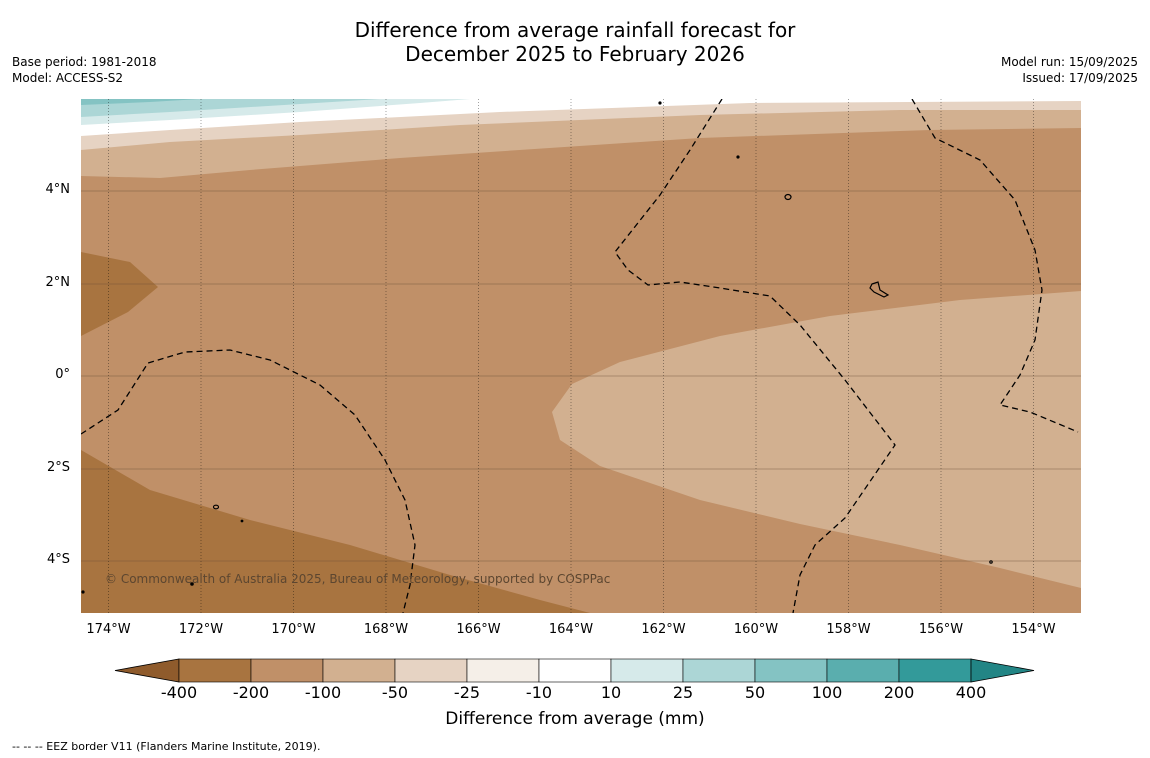  Describe the element at coordinates (1069, 70) in the screenshot. I see `meta-right: Model run: 15/09/2025 Issued: 17/09/2025` at that location.